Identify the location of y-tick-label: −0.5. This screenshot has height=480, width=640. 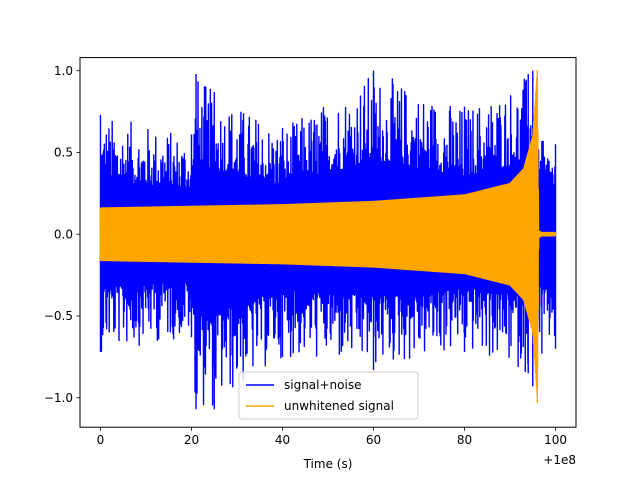
(58, 316).